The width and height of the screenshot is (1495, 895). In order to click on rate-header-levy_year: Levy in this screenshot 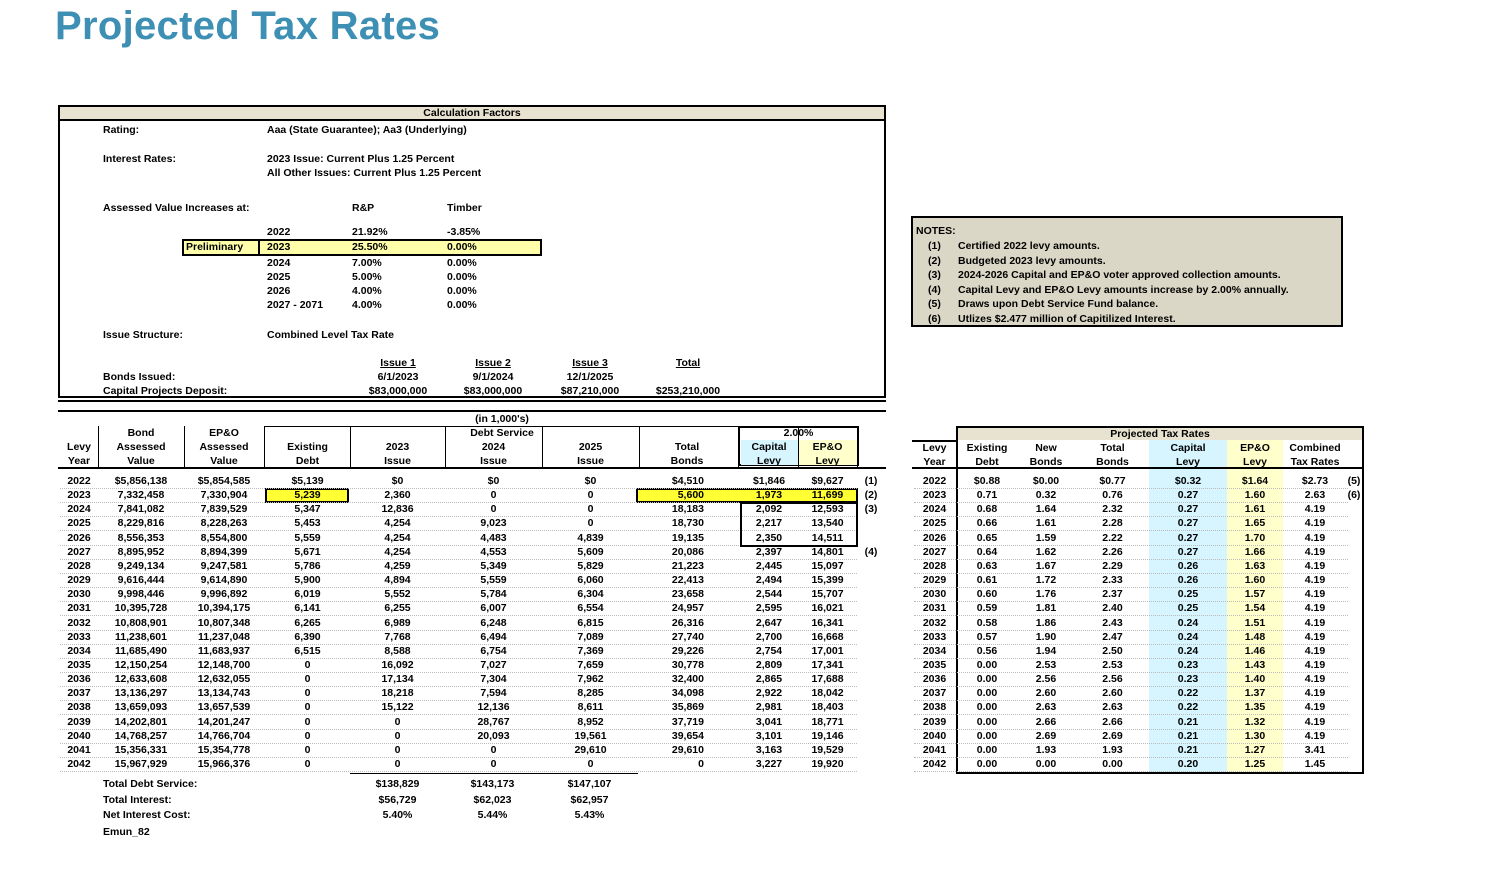, I will do `click(934, 448)`.